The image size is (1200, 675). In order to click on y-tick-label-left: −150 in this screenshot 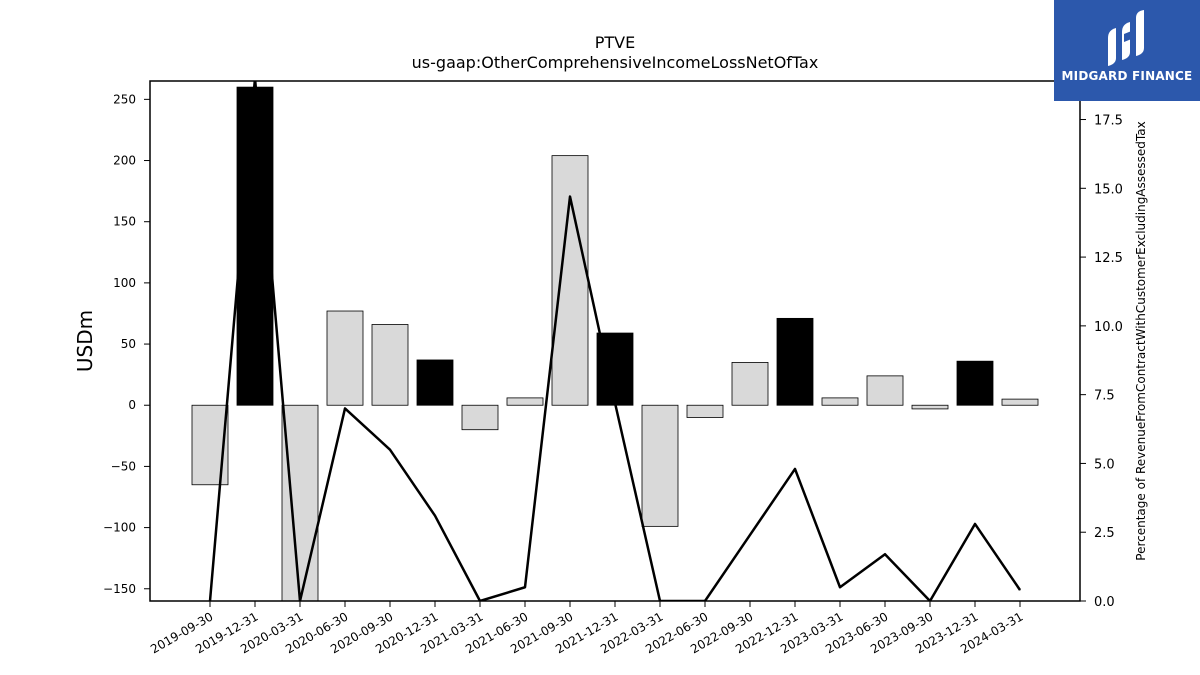, I will do `click(119, 589)`.